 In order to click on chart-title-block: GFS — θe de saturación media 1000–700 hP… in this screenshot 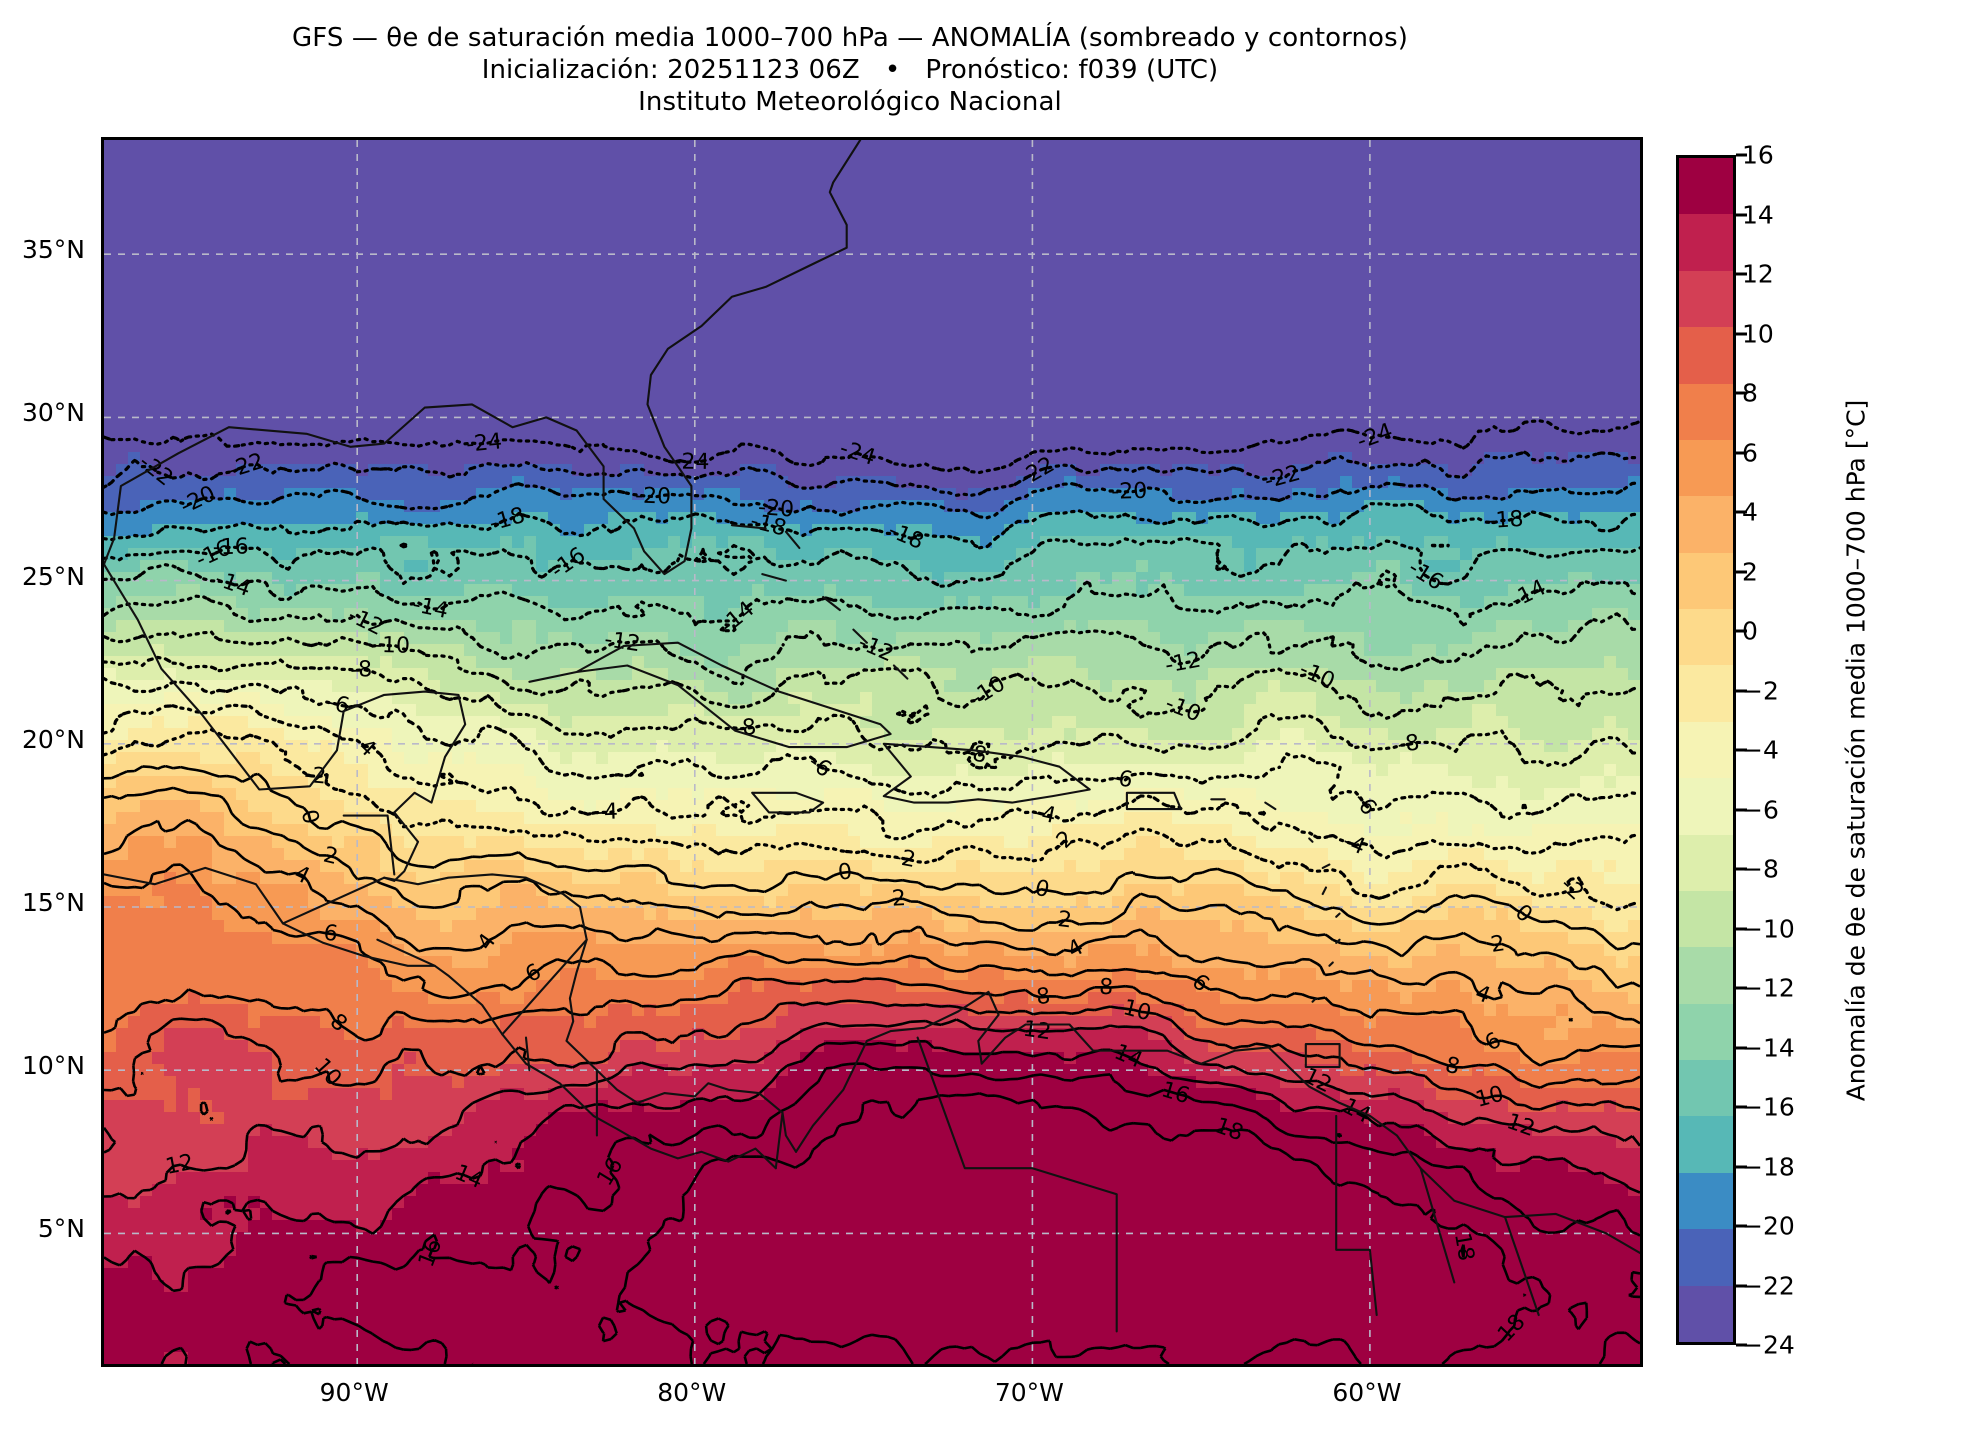, I will do `click(850, 70)`.